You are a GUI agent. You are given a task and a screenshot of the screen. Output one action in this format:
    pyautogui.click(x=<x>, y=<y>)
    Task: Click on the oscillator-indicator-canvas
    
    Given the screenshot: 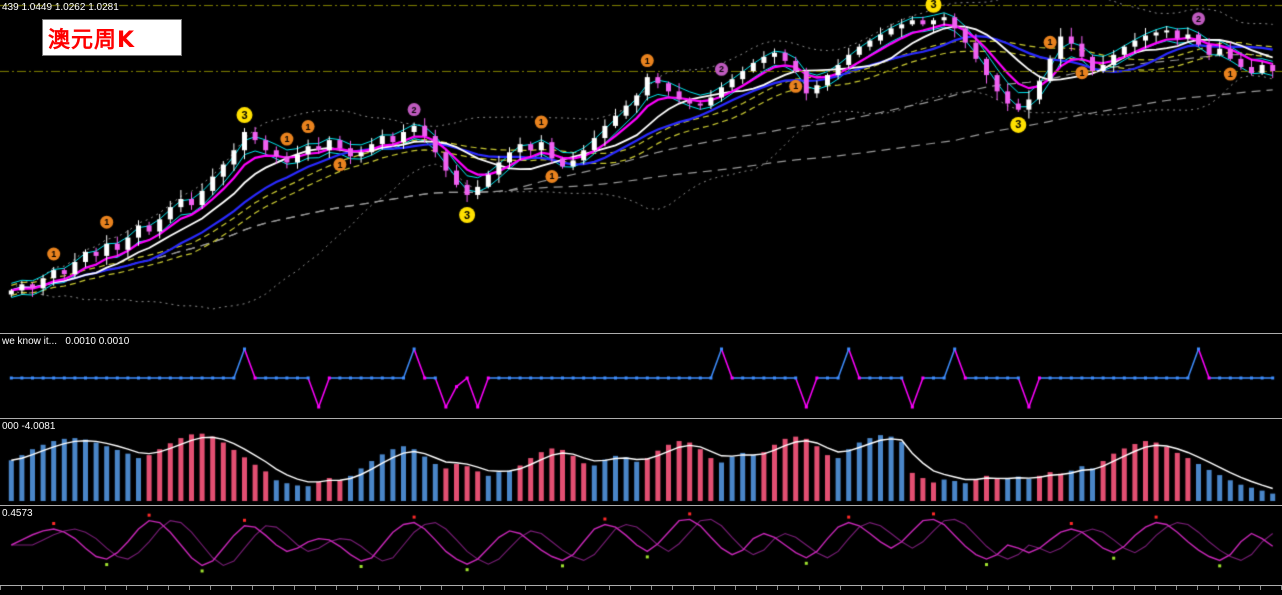 What is the action you would take?
    pyautogui.click(x=641, y=545)
    